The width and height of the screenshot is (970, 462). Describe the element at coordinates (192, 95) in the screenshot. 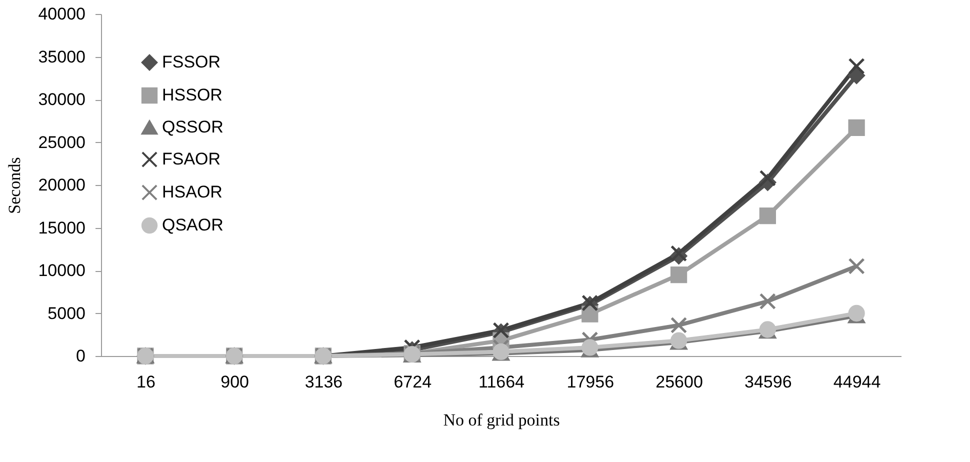

I see `legend-label: HSSOR` at that location.